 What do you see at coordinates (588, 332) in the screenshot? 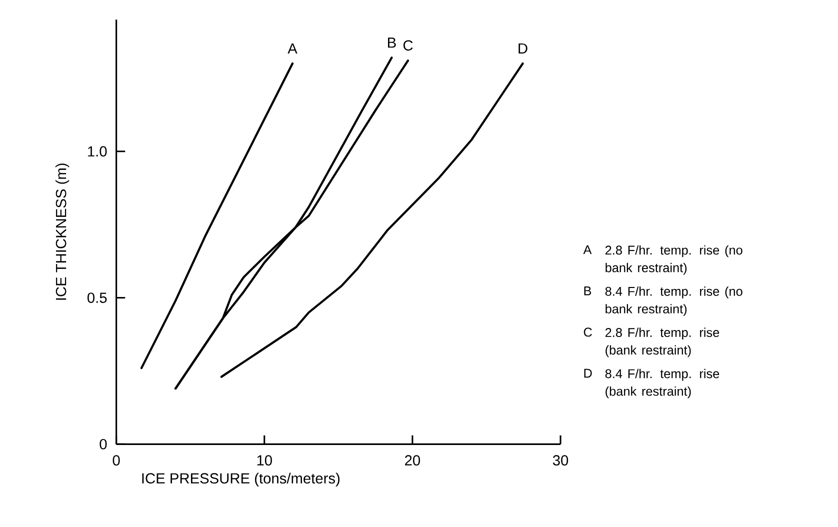
I see `text: C` at bounding box center [588, 332].